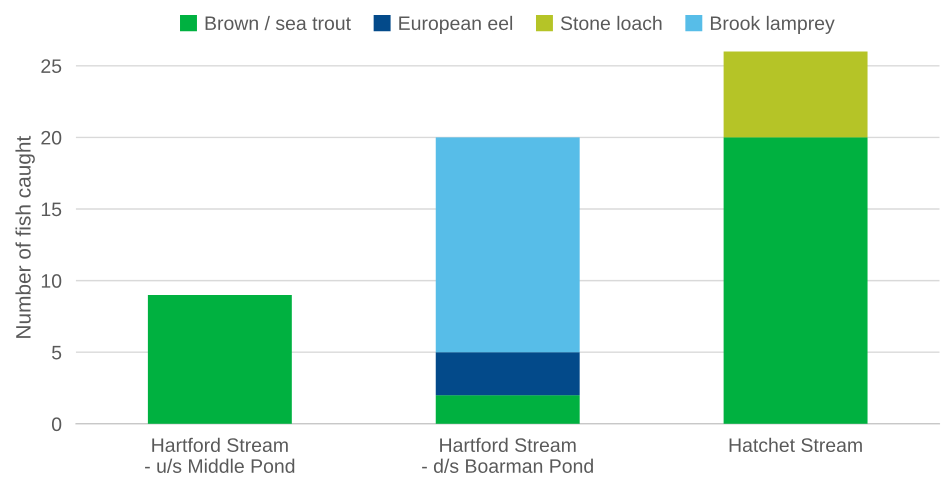 This screenshot has height=490, width=949. What do you see at coordinates (219, 455) in the screenshot?
I see `x-tick-label: Hartford Stream - u/s Middle Pond` at bounding box center [219, 455].